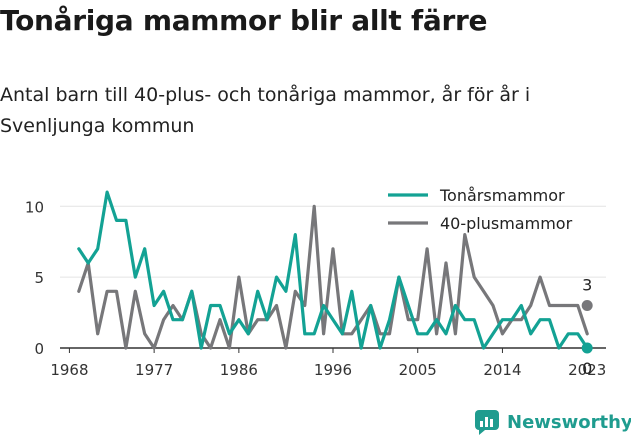 Image resolution: width=631 pixels, height=439 pixels. What do you see at coordinates (502, 195) in the screenshot?
I see `legend-label-tonarsmammor: Tonårsmammor` at bounding box center [502, 195].